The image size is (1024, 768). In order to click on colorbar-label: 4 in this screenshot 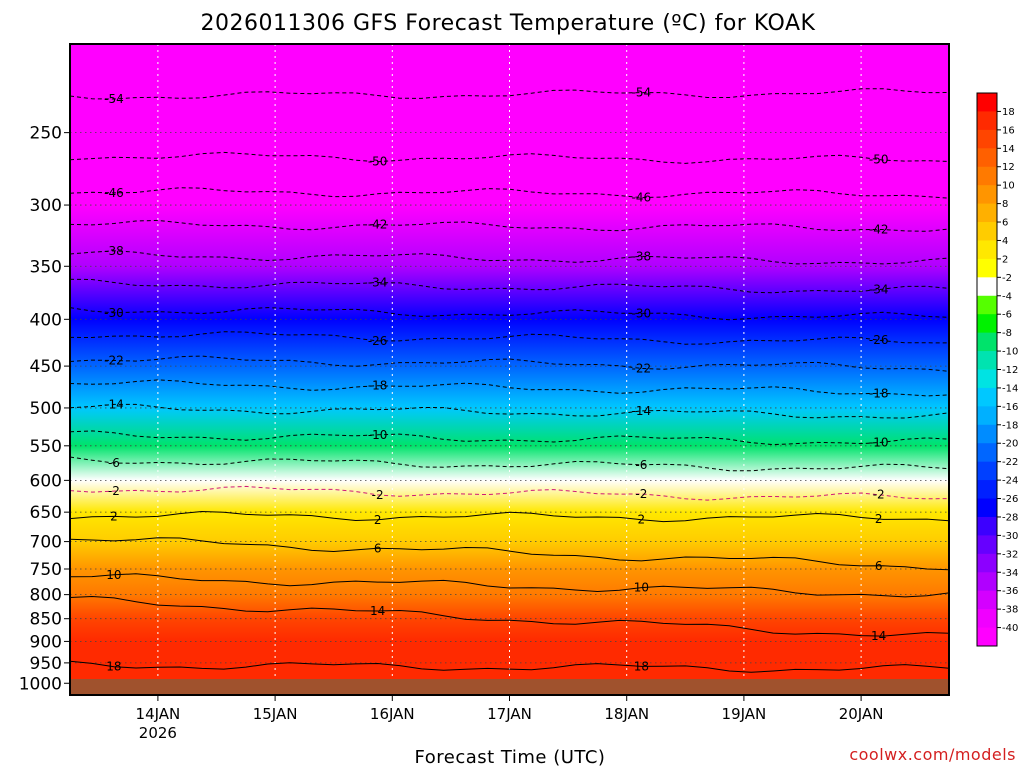, I will do `click(1005, 241)`.